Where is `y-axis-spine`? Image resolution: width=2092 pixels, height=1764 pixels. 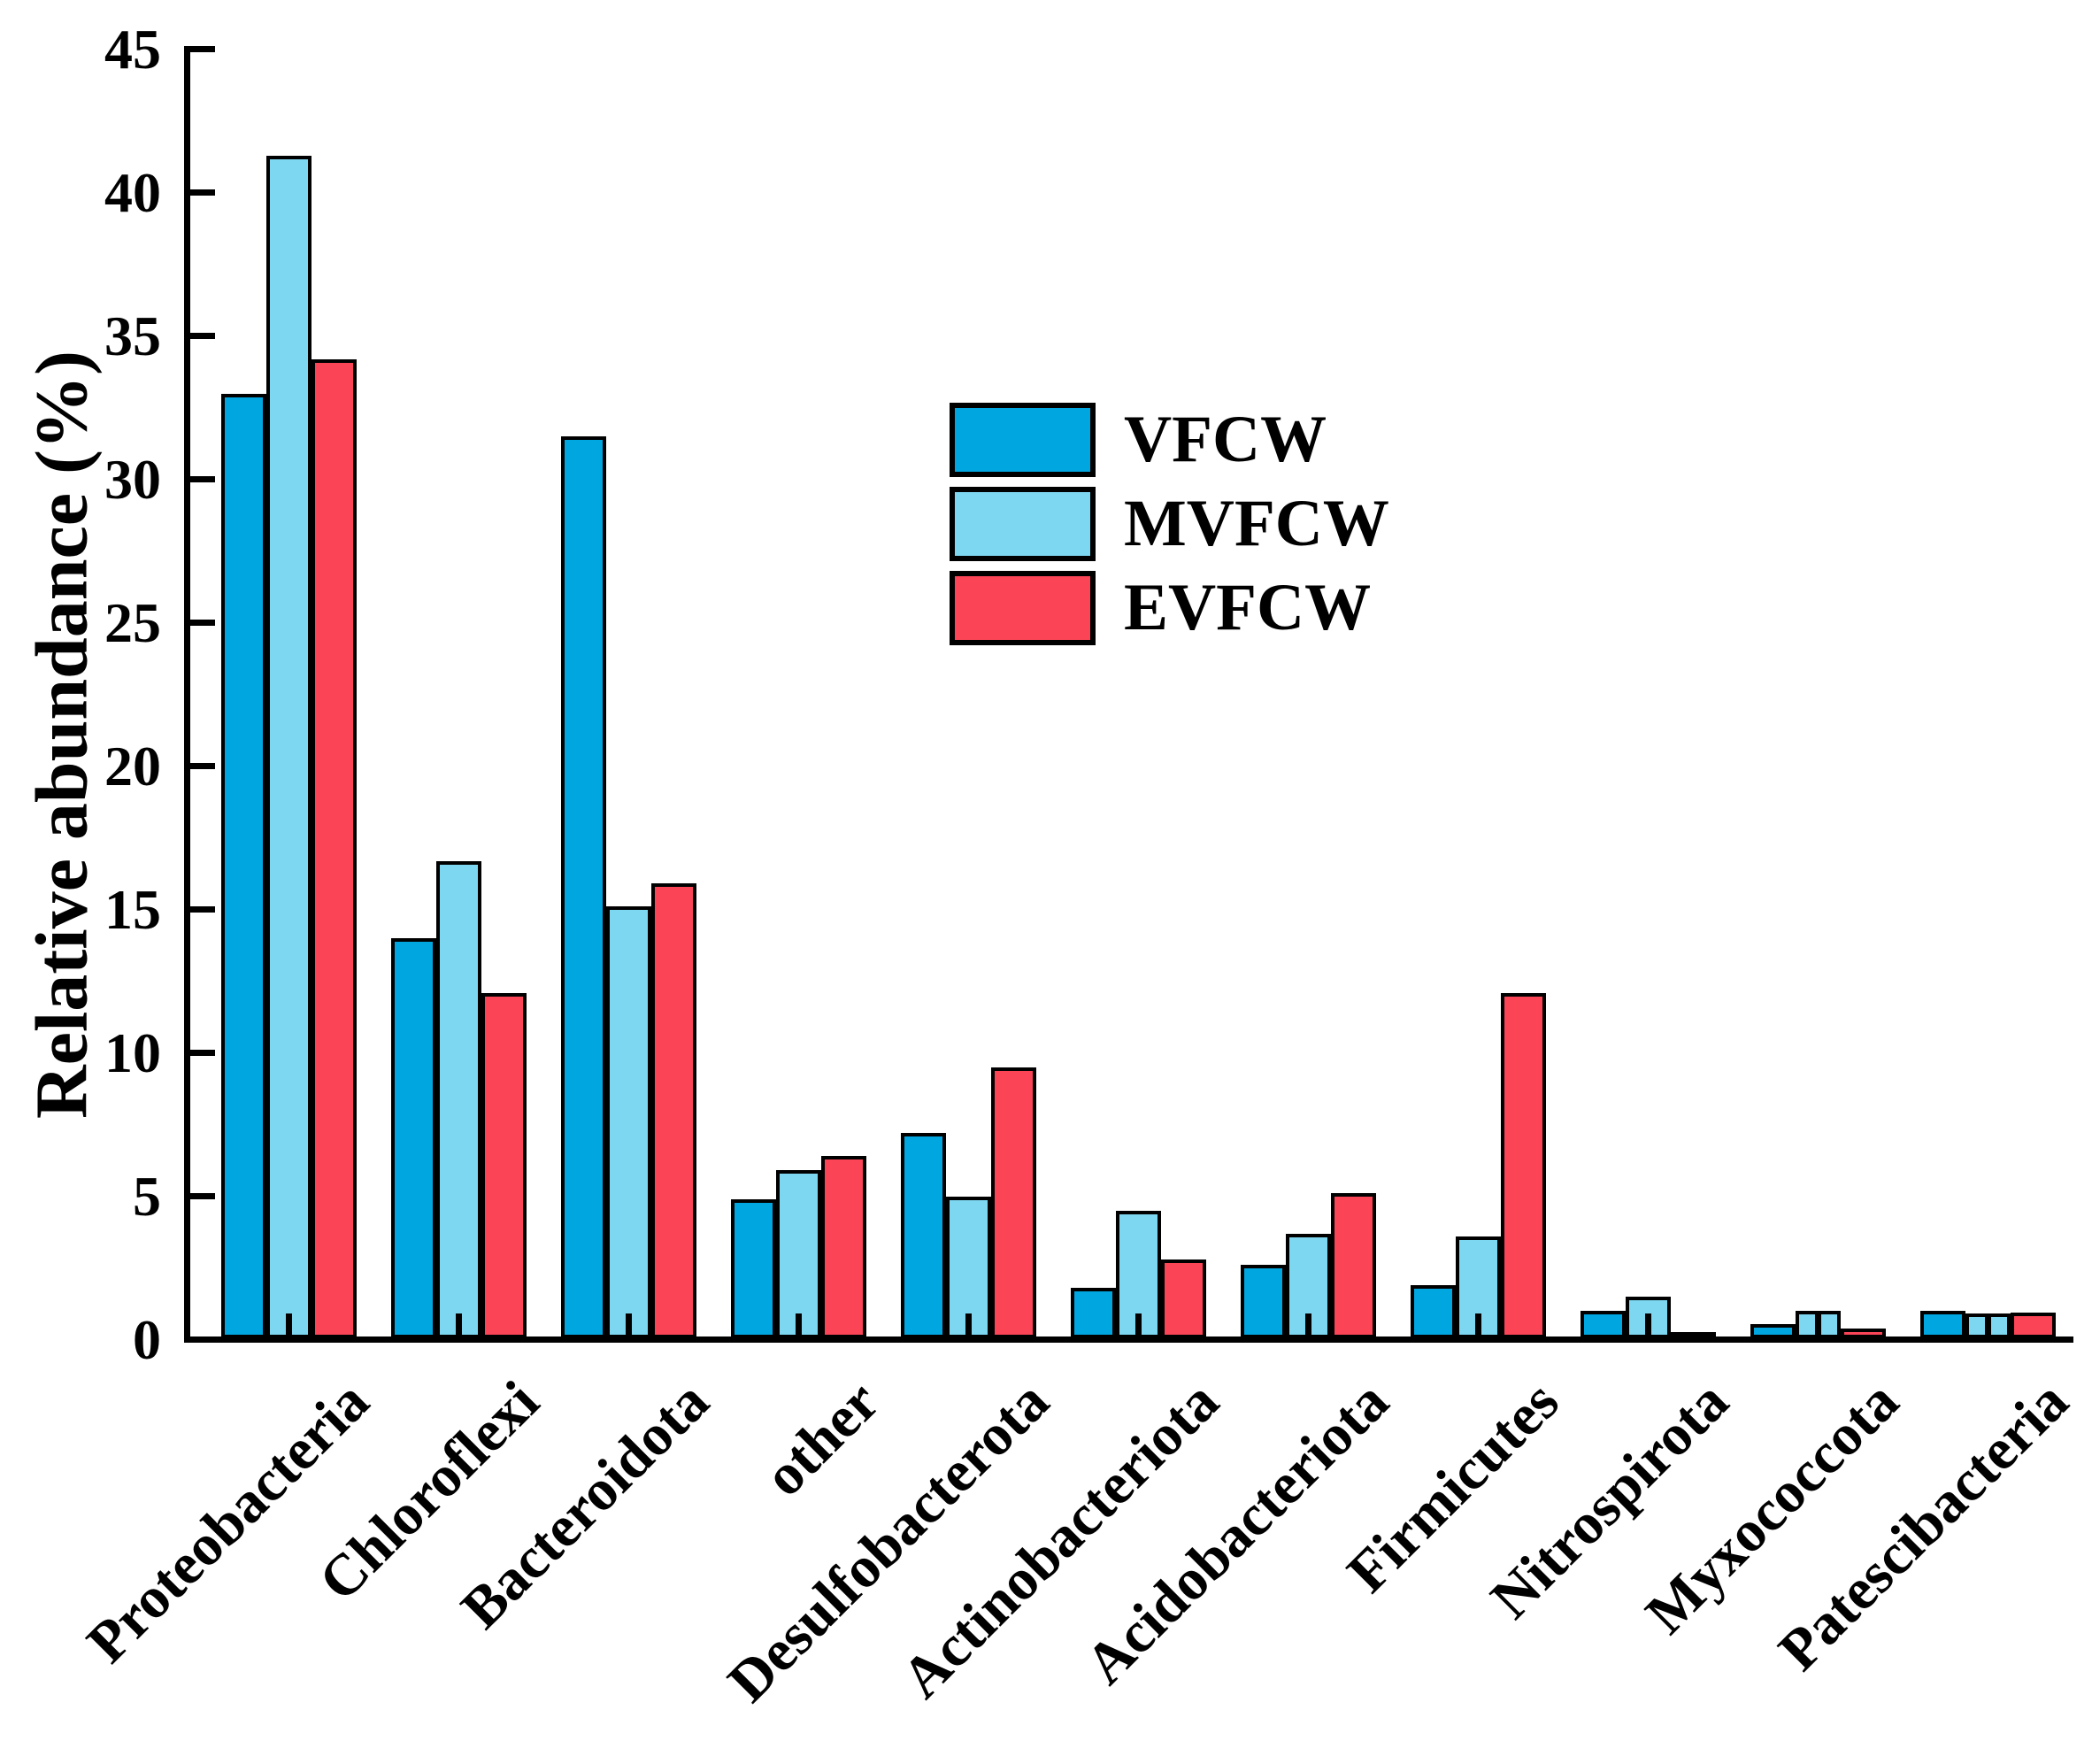
y-axis-spine is located at coordinates (187, 695).